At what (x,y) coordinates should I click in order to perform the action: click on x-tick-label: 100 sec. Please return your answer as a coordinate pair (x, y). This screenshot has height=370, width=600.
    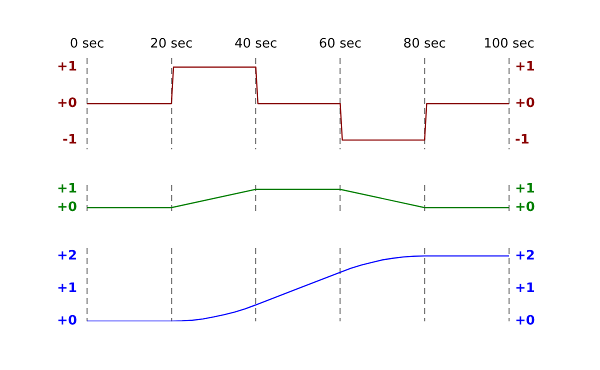
    Looking at the image, I should click on (509, 44).